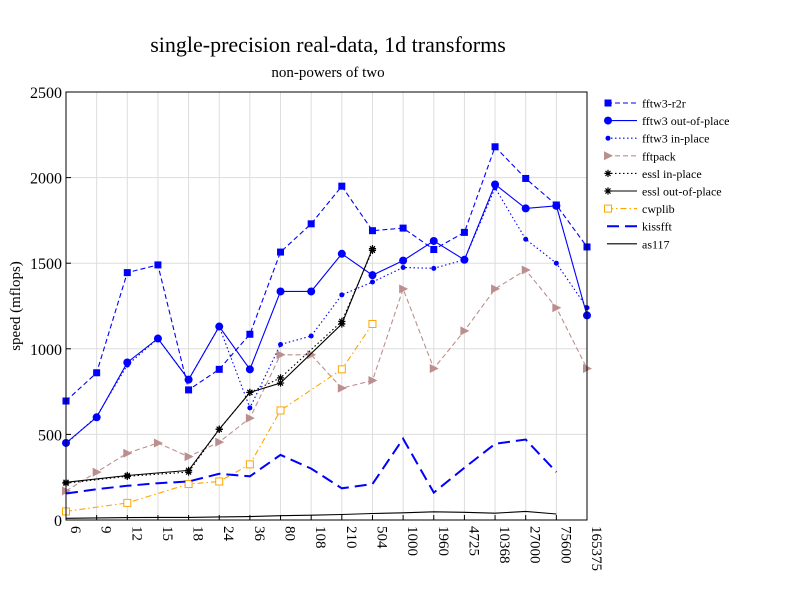  I want to click on legend-label: essl in-place, so click(672, 174).